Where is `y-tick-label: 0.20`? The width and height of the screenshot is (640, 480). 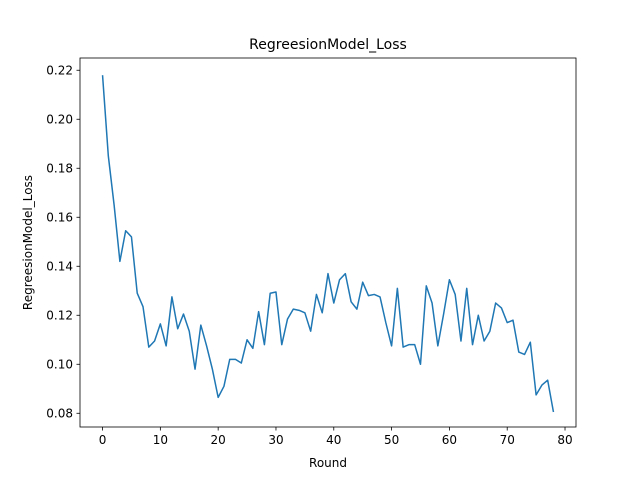
y-tick-label: 0.20 is located at coordinates (59, 119).